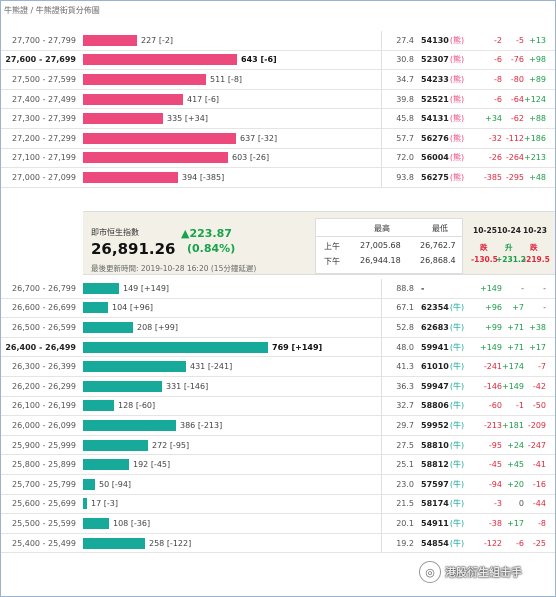  I want to click on pct-value: 39.8, so click(405, 99).